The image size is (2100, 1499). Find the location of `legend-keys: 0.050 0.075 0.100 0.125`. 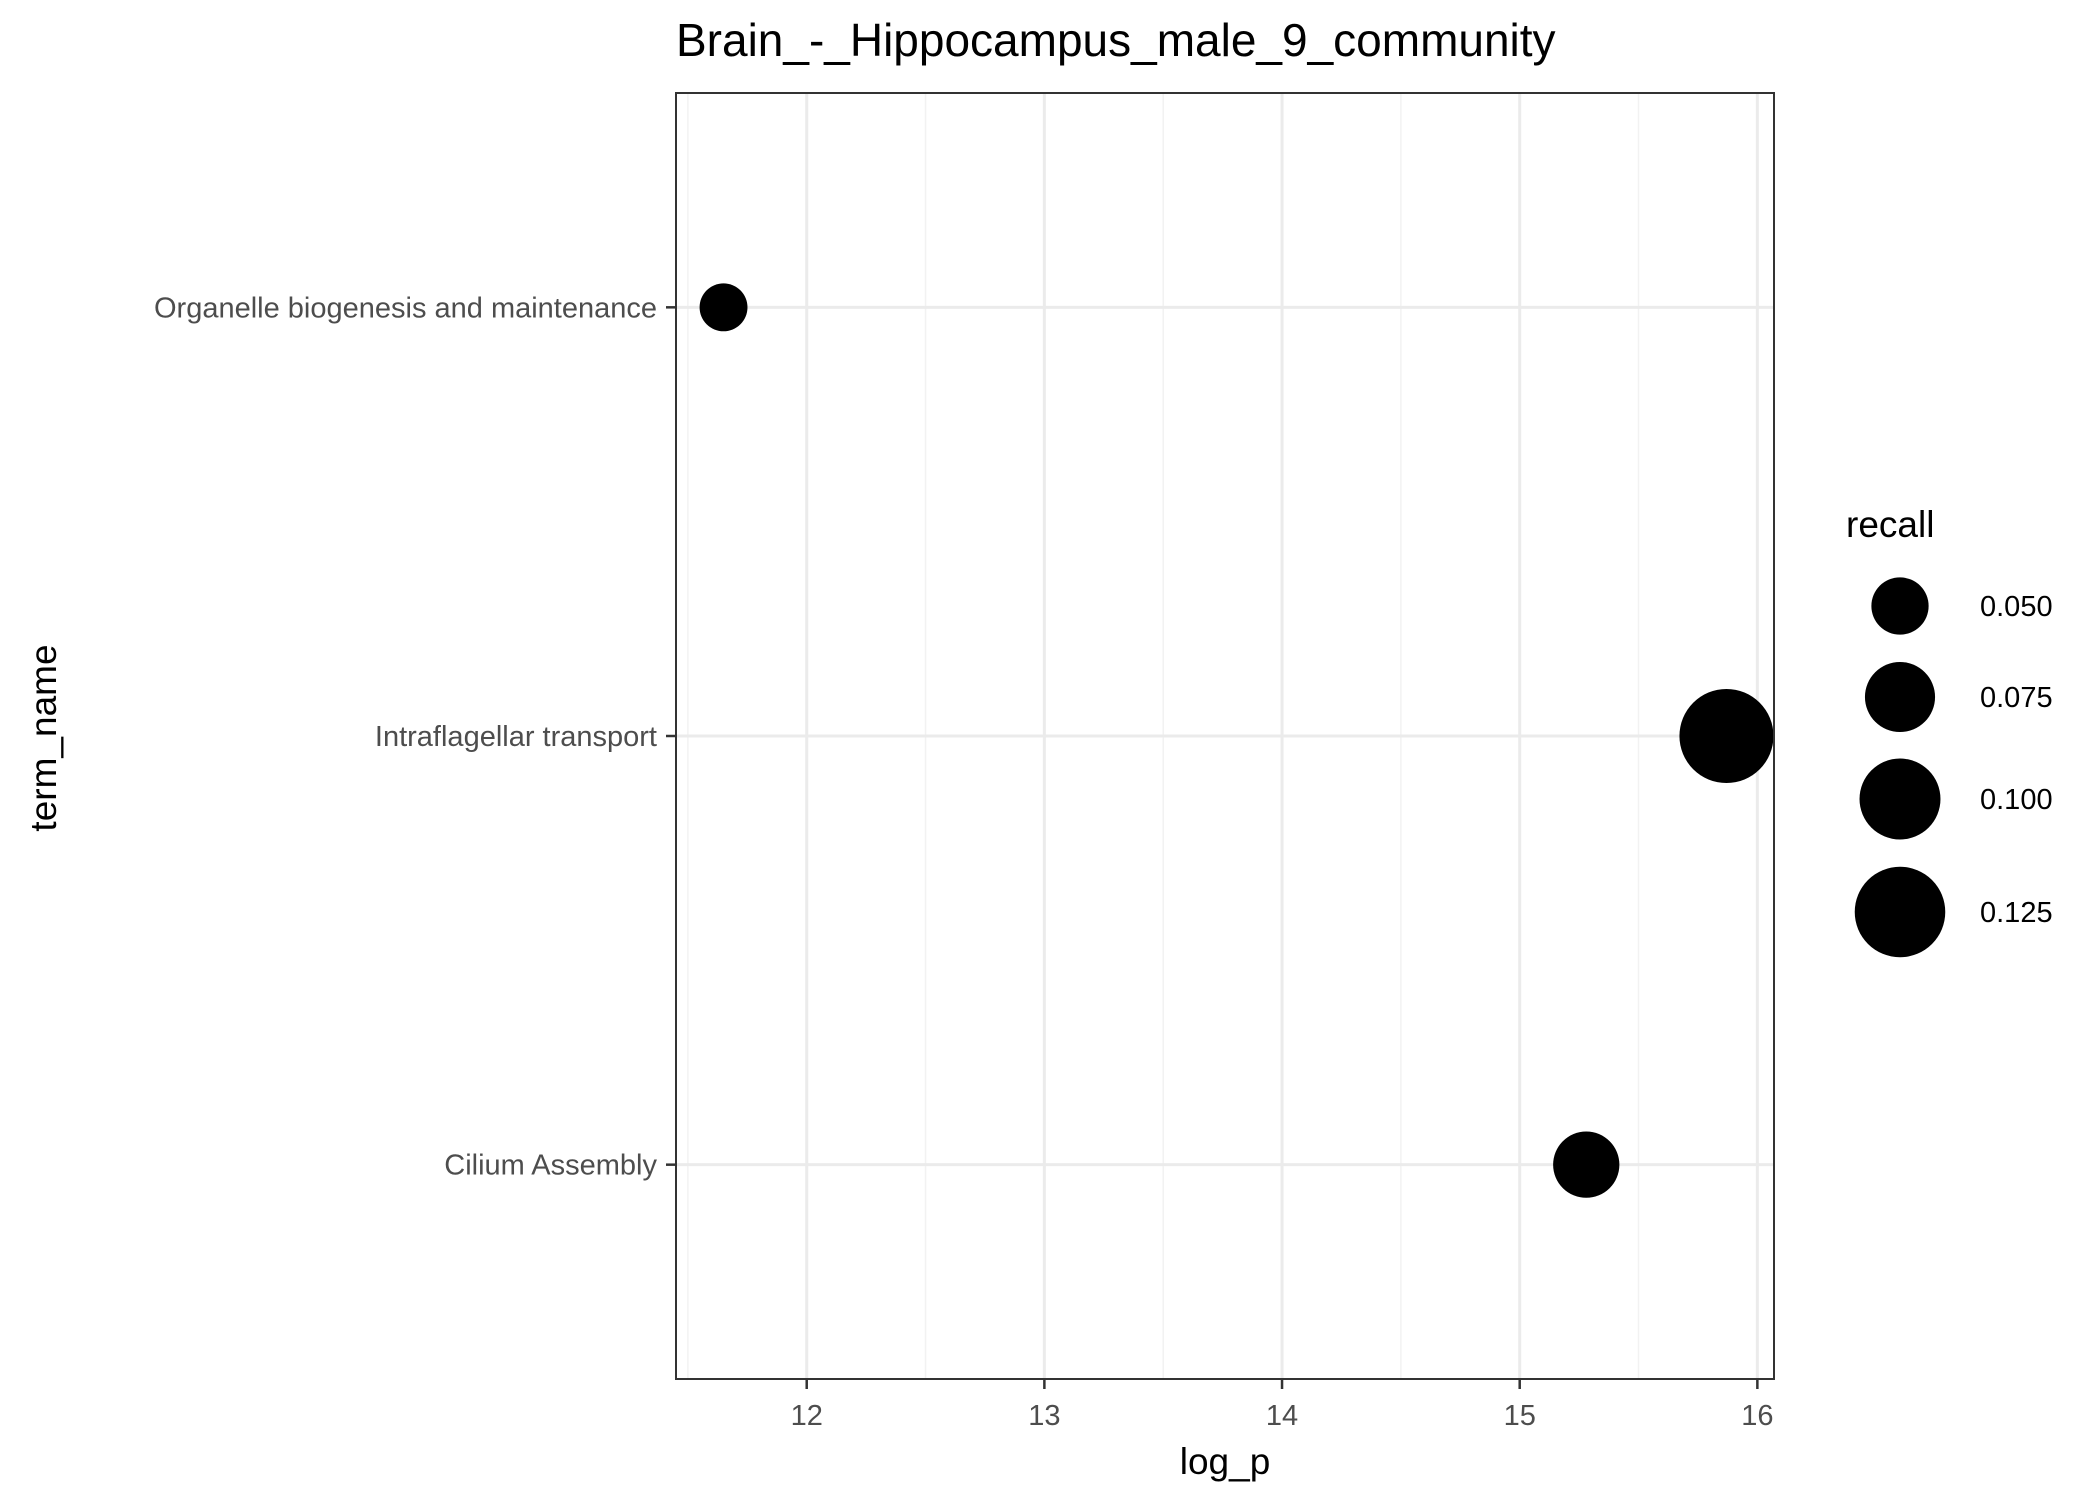

legend-keys: 0.050 0.075 0.100 0.125 is located at coordinates (1953, 767).